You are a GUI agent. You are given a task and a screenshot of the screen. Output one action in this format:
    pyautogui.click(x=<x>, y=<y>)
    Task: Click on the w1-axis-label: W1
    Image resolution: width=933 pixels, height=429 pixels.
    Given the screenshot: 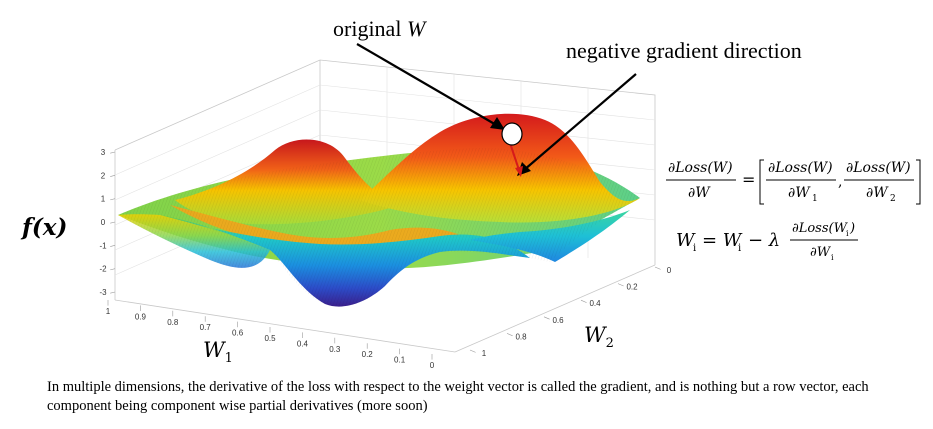 What is the action you would take?
    pyautogui.click(x=218, y=352)
    